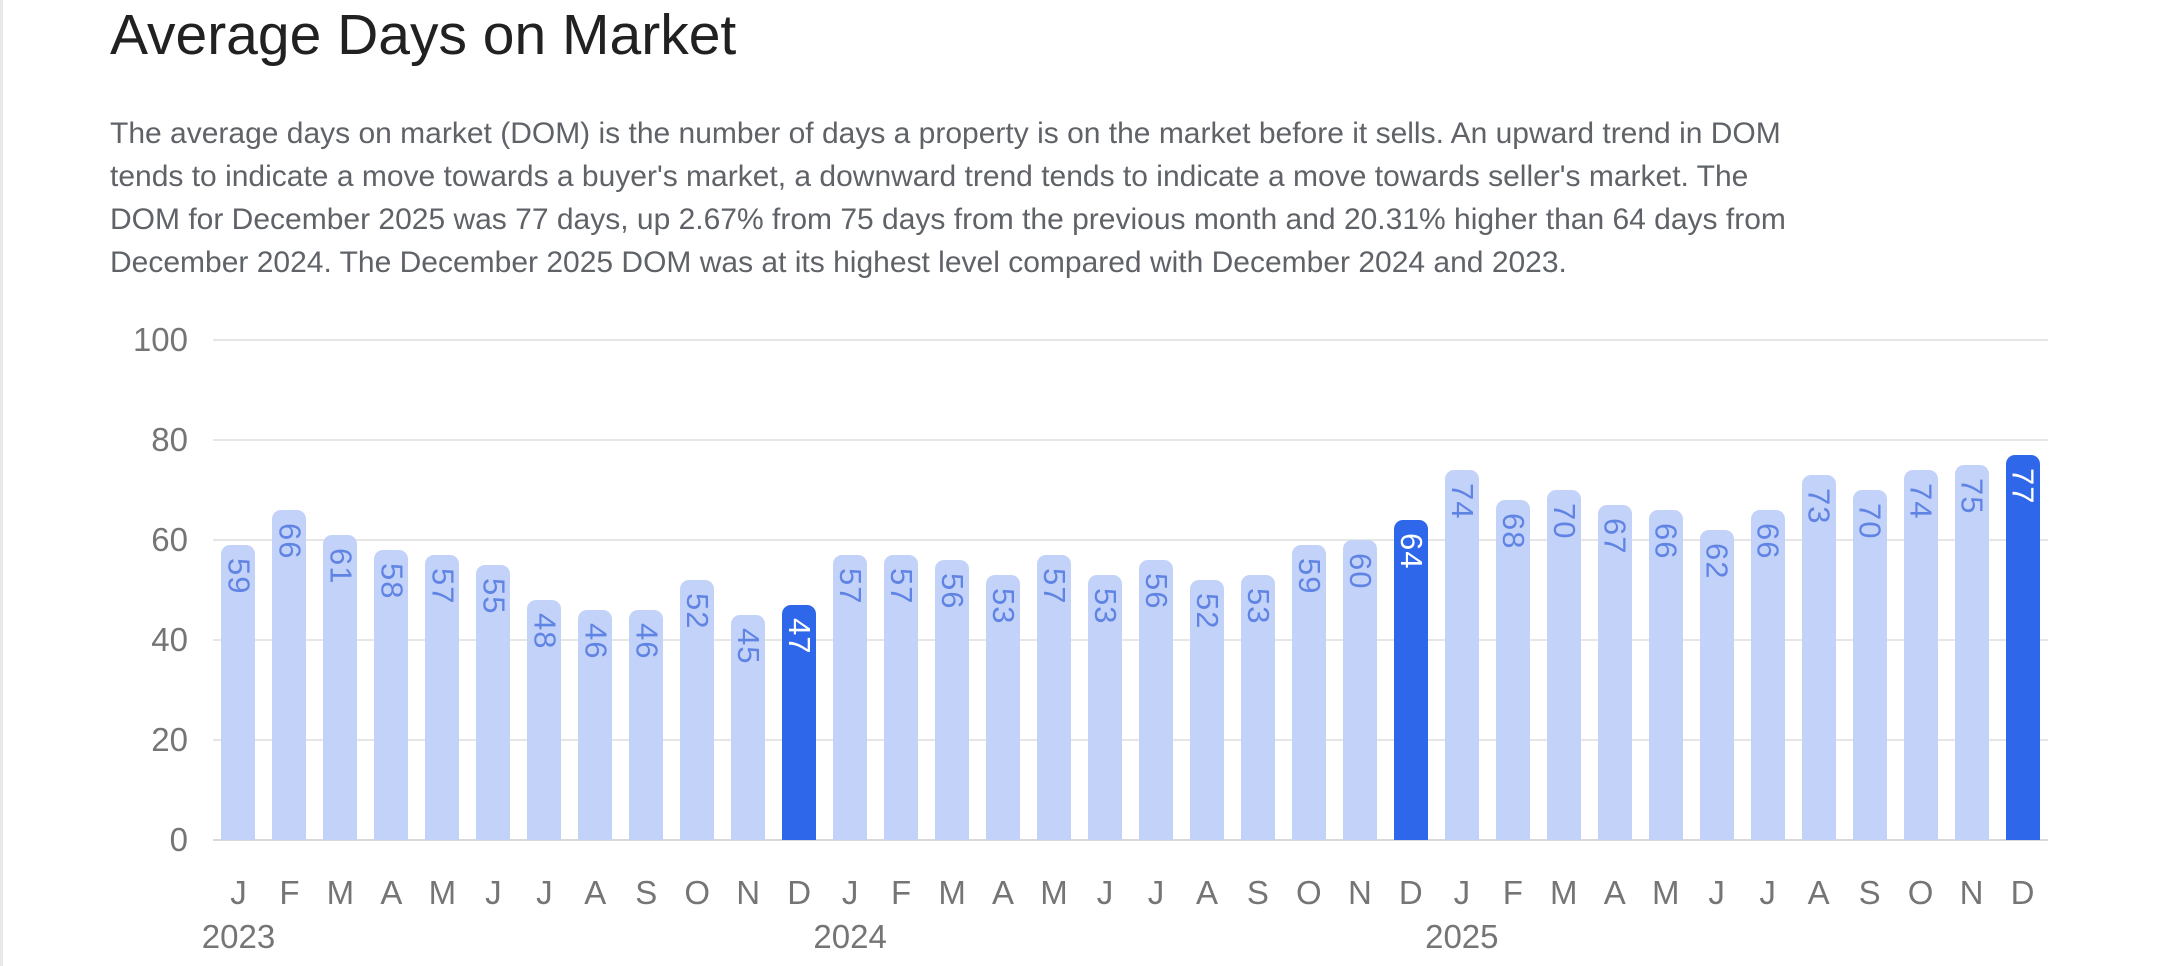 The image size is (2174, 966). Describe the element at coordinates (494, 596) in the screenshot. I see `bar-value-label: 55` at that location.